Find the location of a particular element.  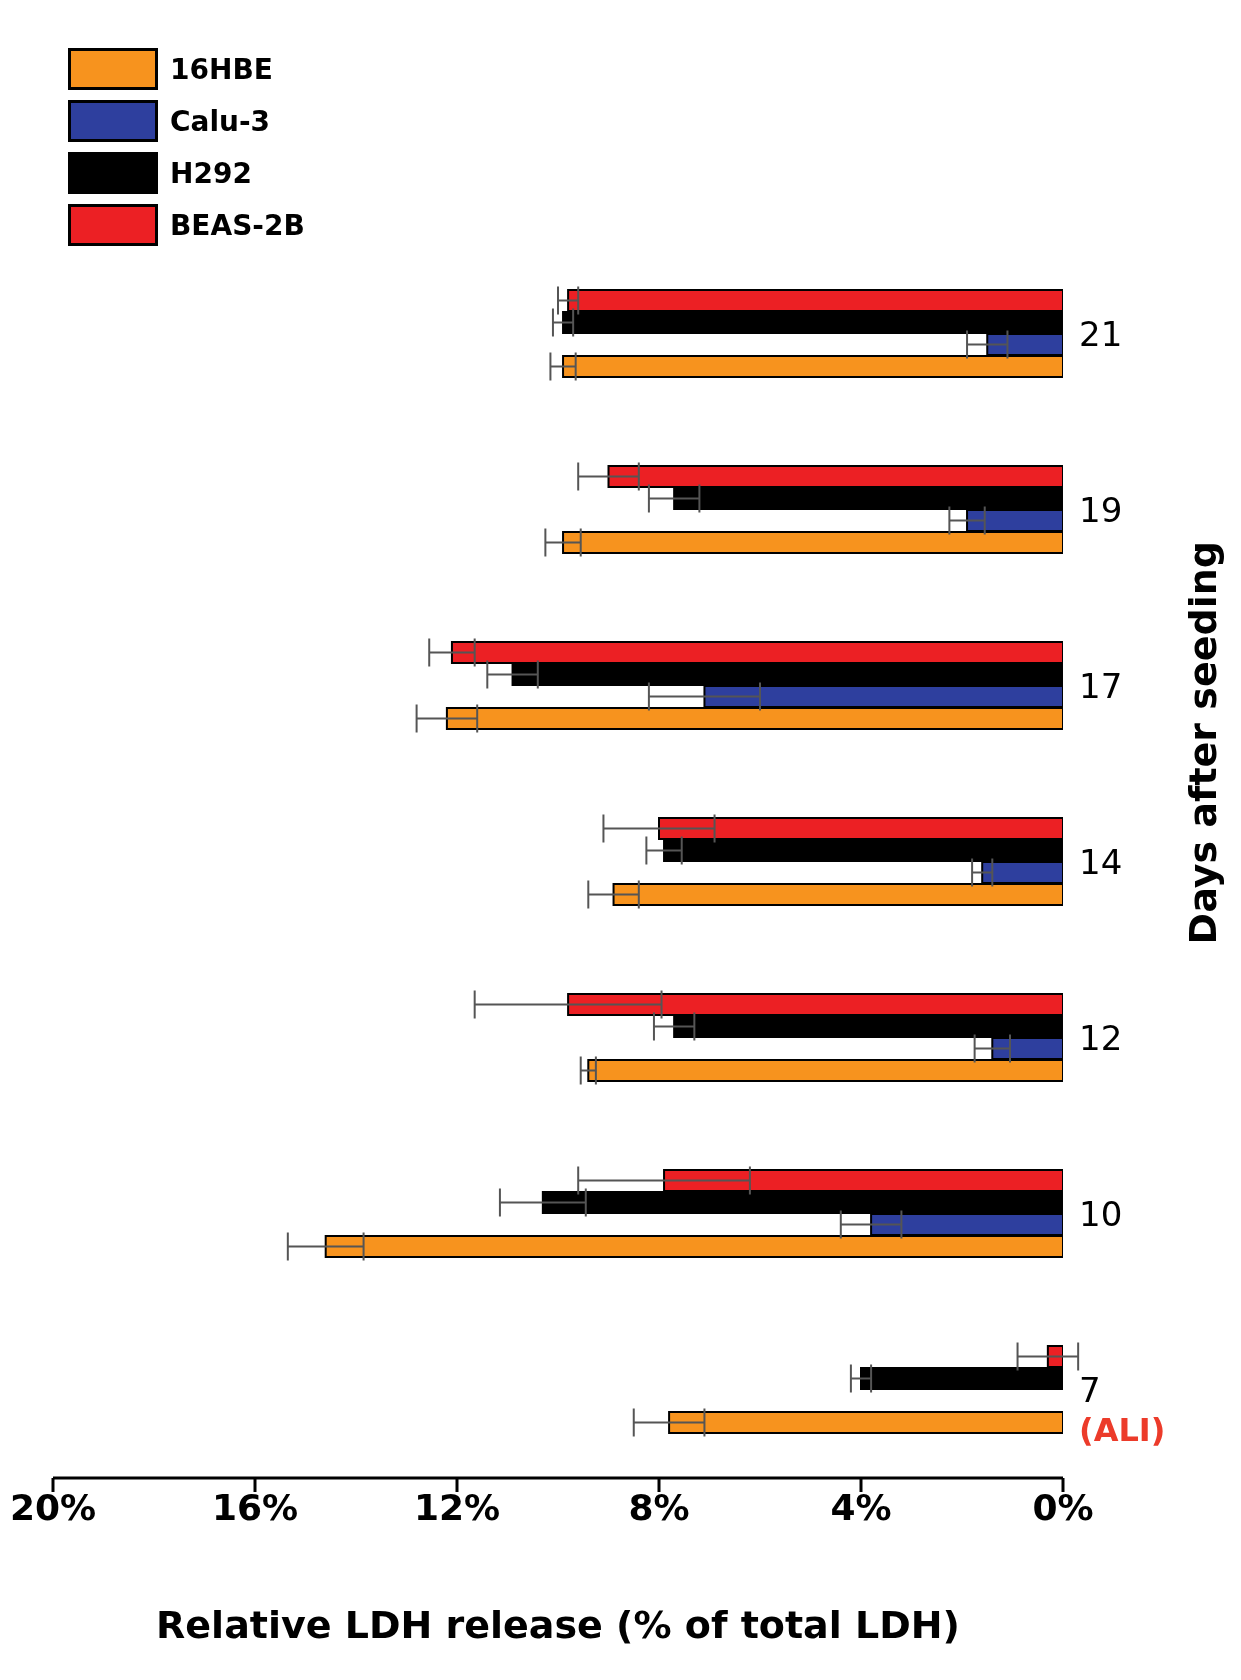

y-tick-label: 21 is located at coordinates (1101, 334).